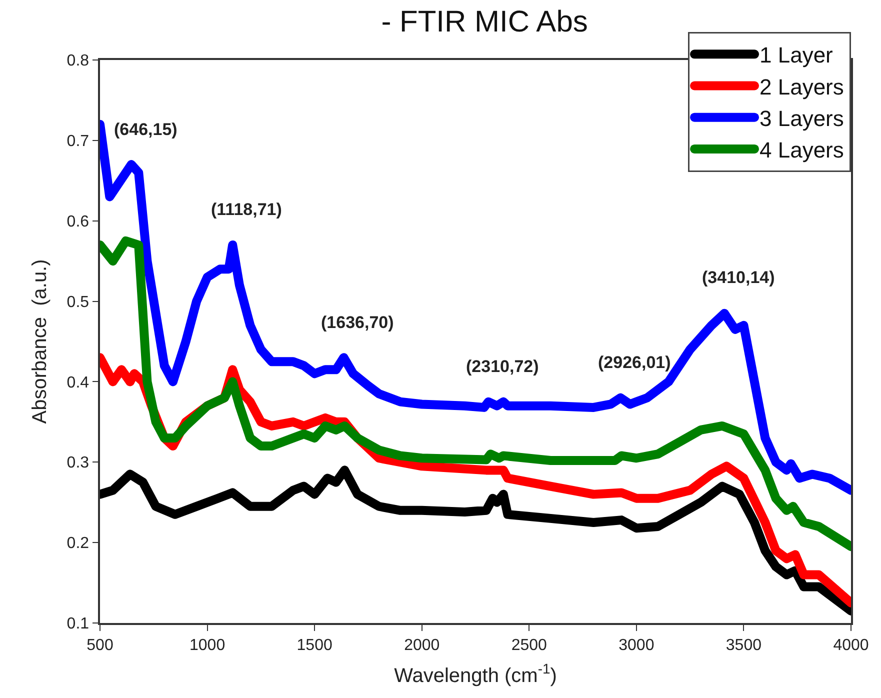  What do you see at coordinates (78, 61) in the screenshot?
I see `y-tick-label: 0.8` at bounding box center [78, 61].